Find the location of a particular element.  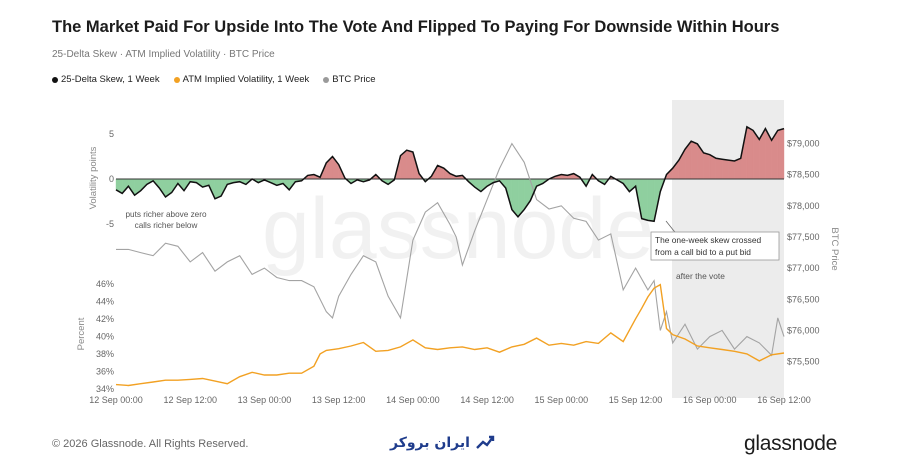

broker-badge: ایران بروکر is located at coordinates (443, 443).